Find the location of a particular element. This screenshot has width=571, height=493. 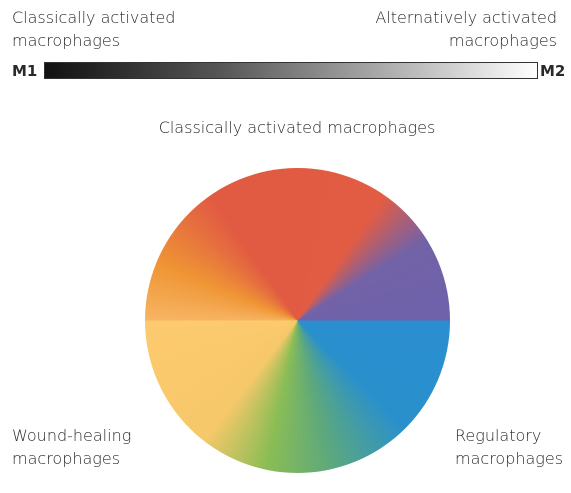

spectrum-left-label: Classically activated macrophages is located at coordinates (93, 29).